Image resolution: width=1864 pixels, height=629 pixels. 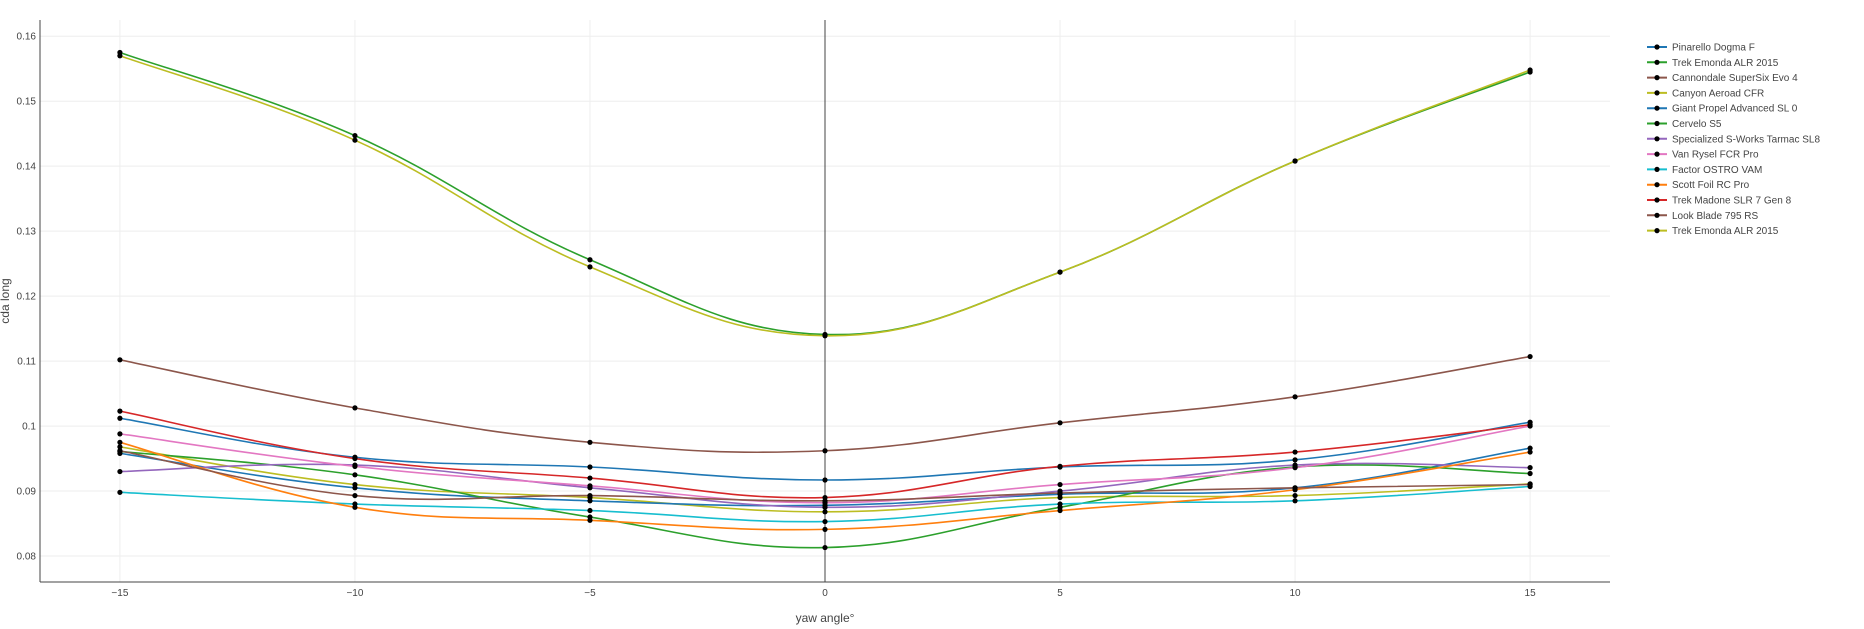 What do you see at coordinates (27, 167) in the screenshot?
I see `y-tick-label: 0.14` at bounding box center [27, 167].